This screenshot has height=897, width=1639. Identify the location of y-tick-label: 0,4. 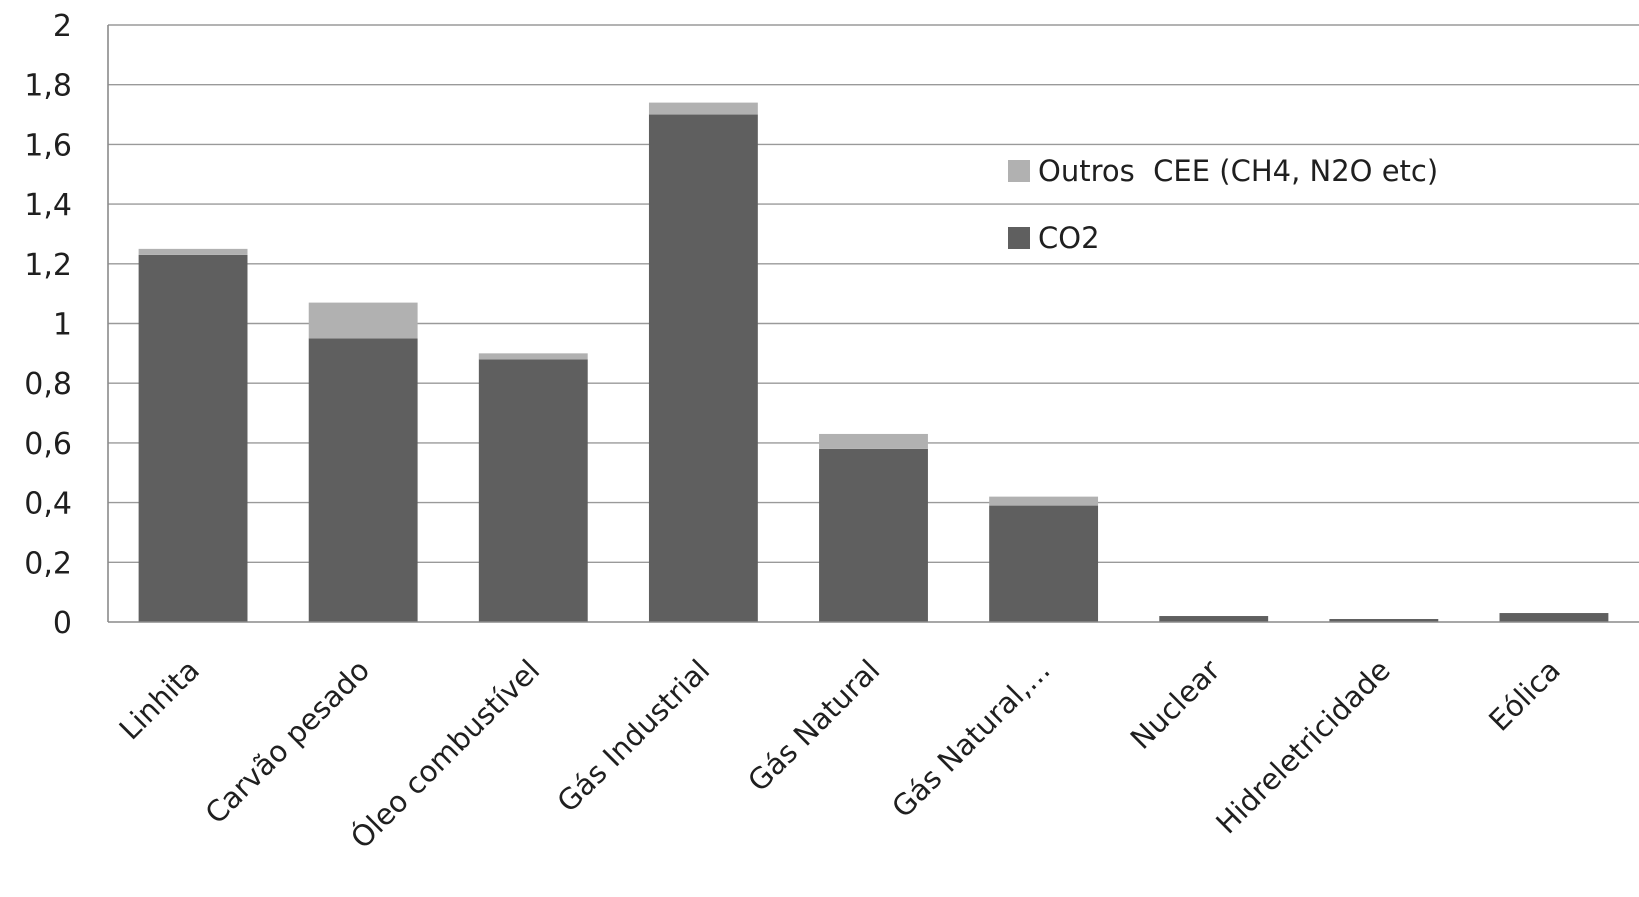
(48, 504).